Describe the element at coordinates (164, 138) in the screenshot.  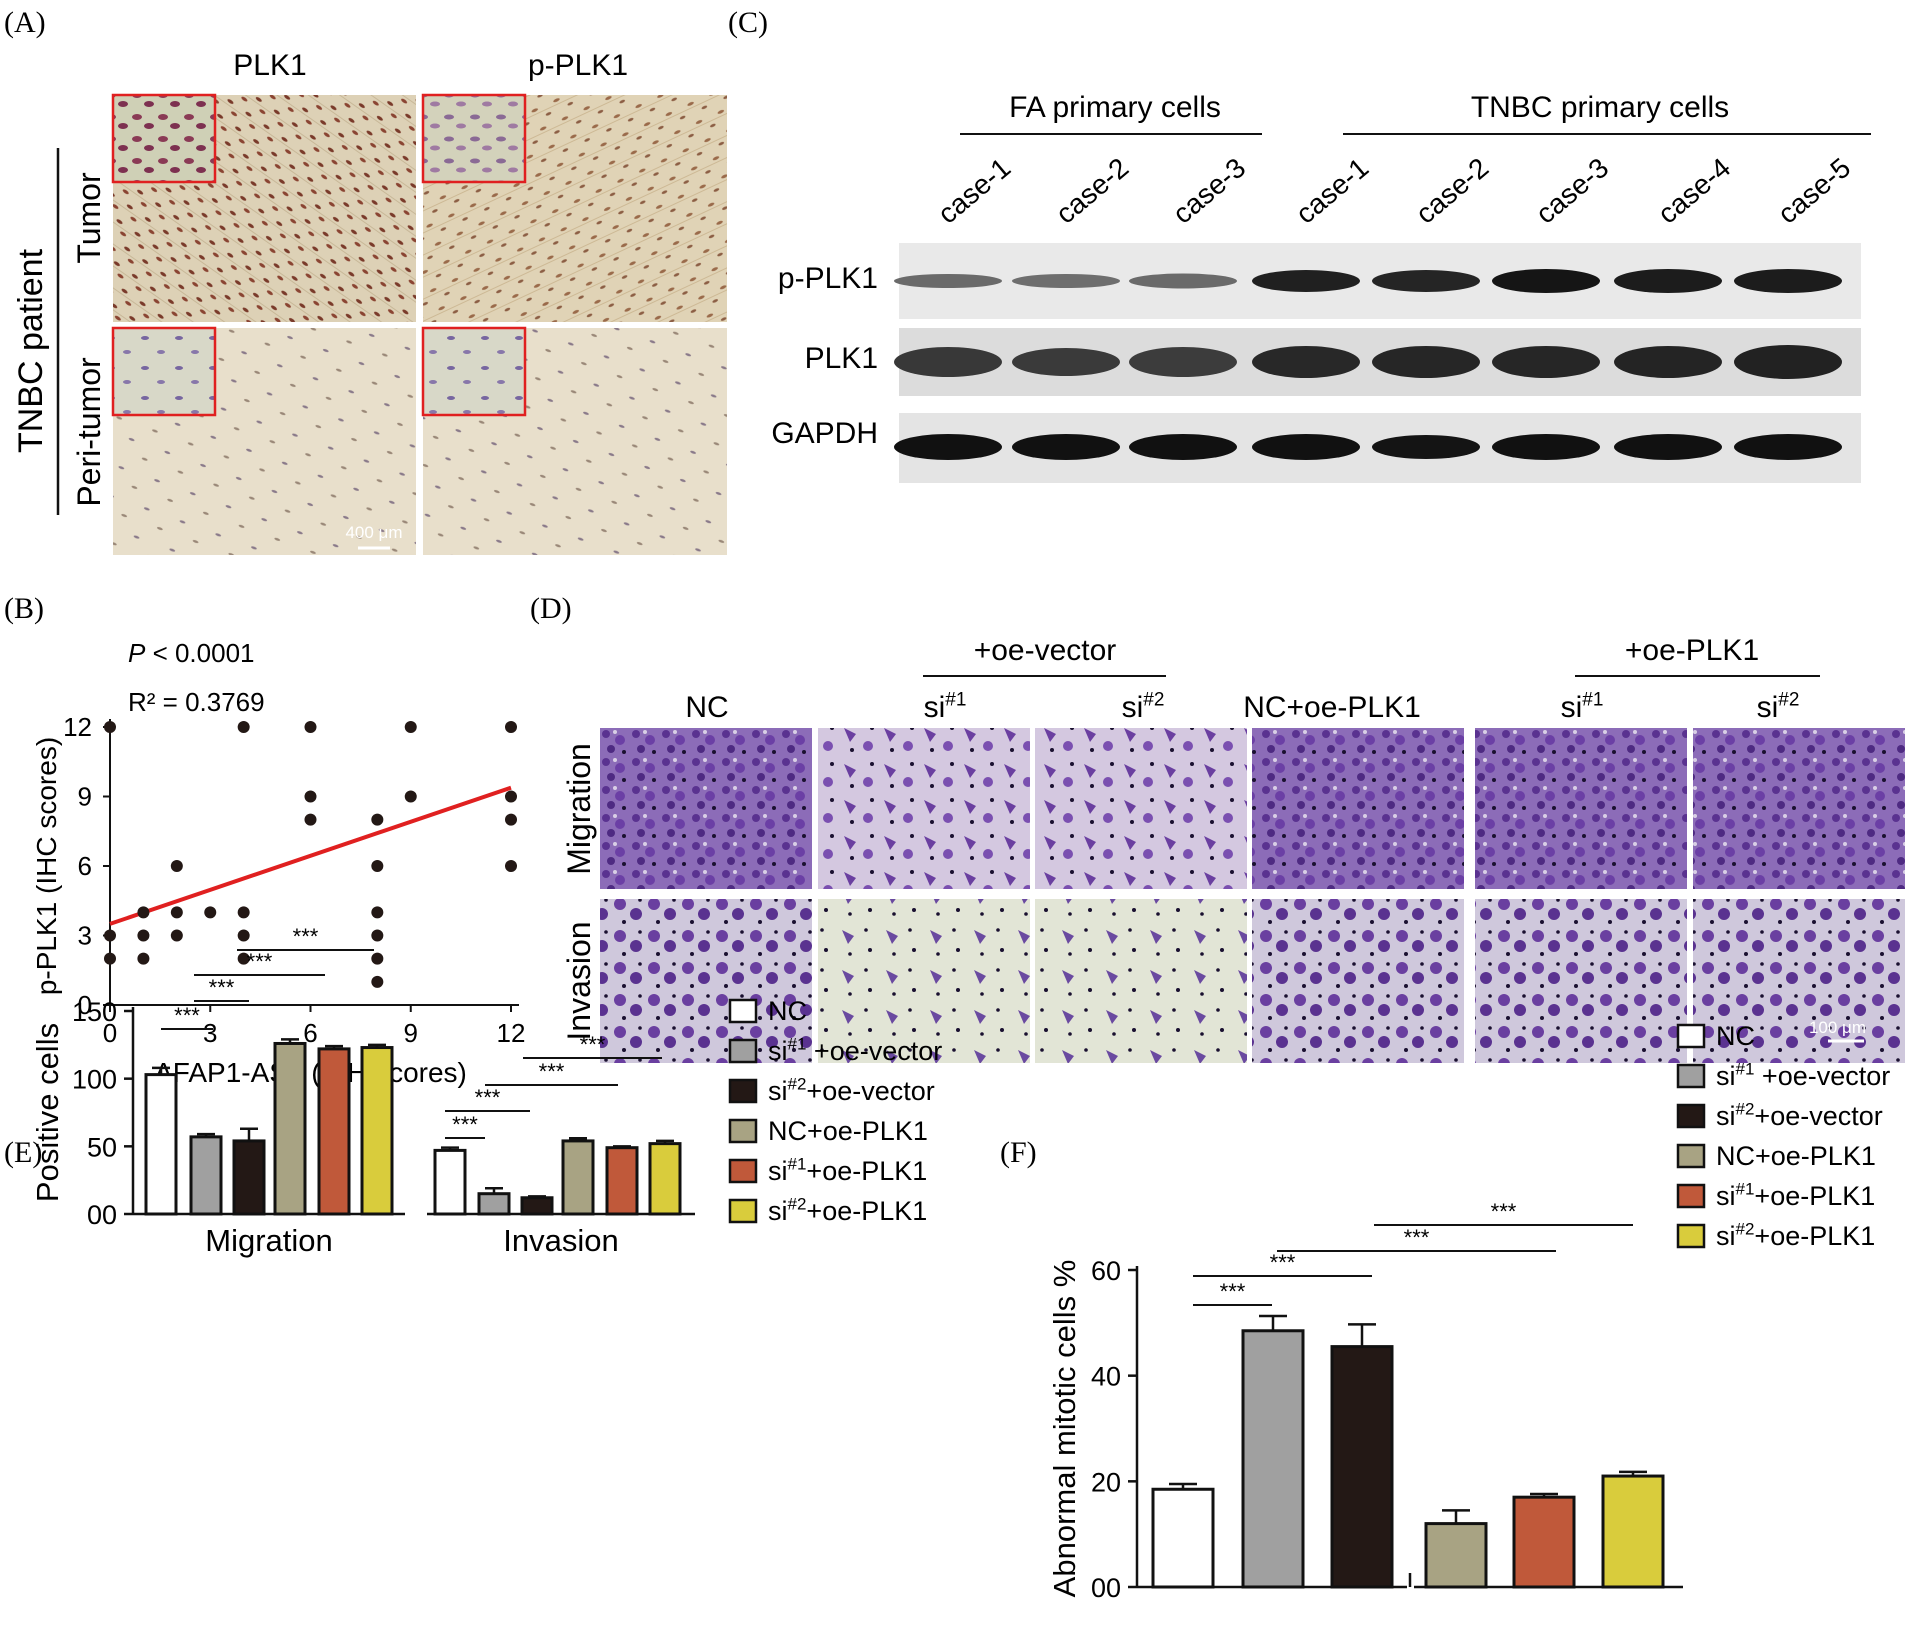
I see `ihc-inset-plk1-tumor` at that location.